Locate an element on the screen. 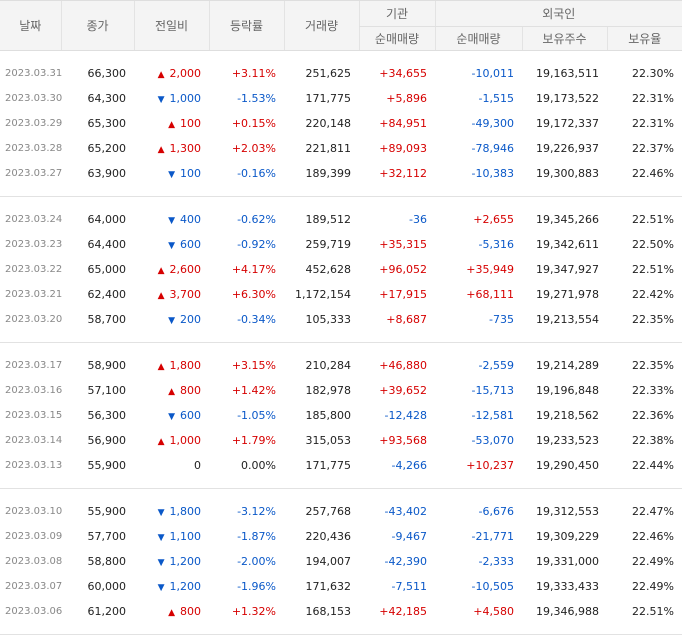  header-rate: 등락률 is located at coordinates (246, 25).